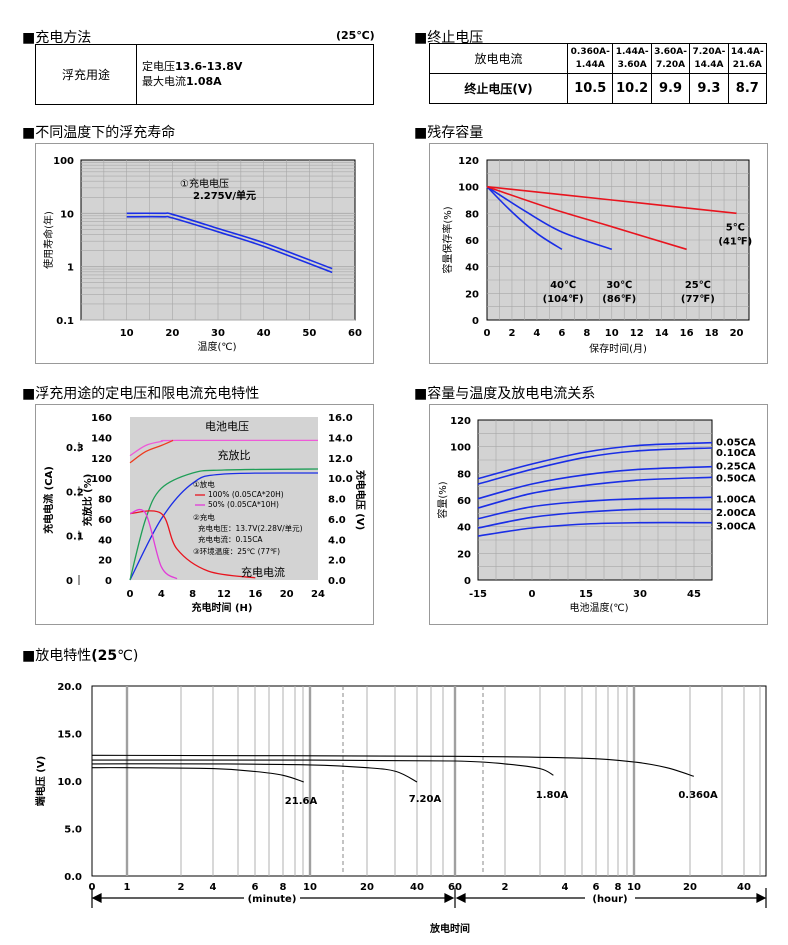  What do you see at coordinates (367, 887) in the screenshot?
I see `x-tick-label-minute: 20` at bounding box center [367, 887].